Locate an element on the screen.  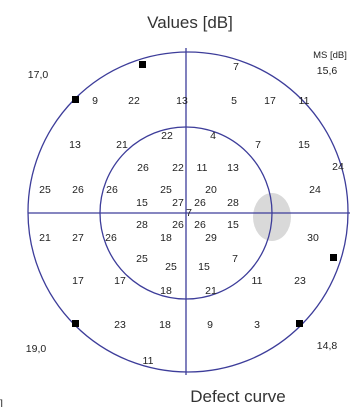
ms-top-left: 17,0 is located at coordinates (38, 75).